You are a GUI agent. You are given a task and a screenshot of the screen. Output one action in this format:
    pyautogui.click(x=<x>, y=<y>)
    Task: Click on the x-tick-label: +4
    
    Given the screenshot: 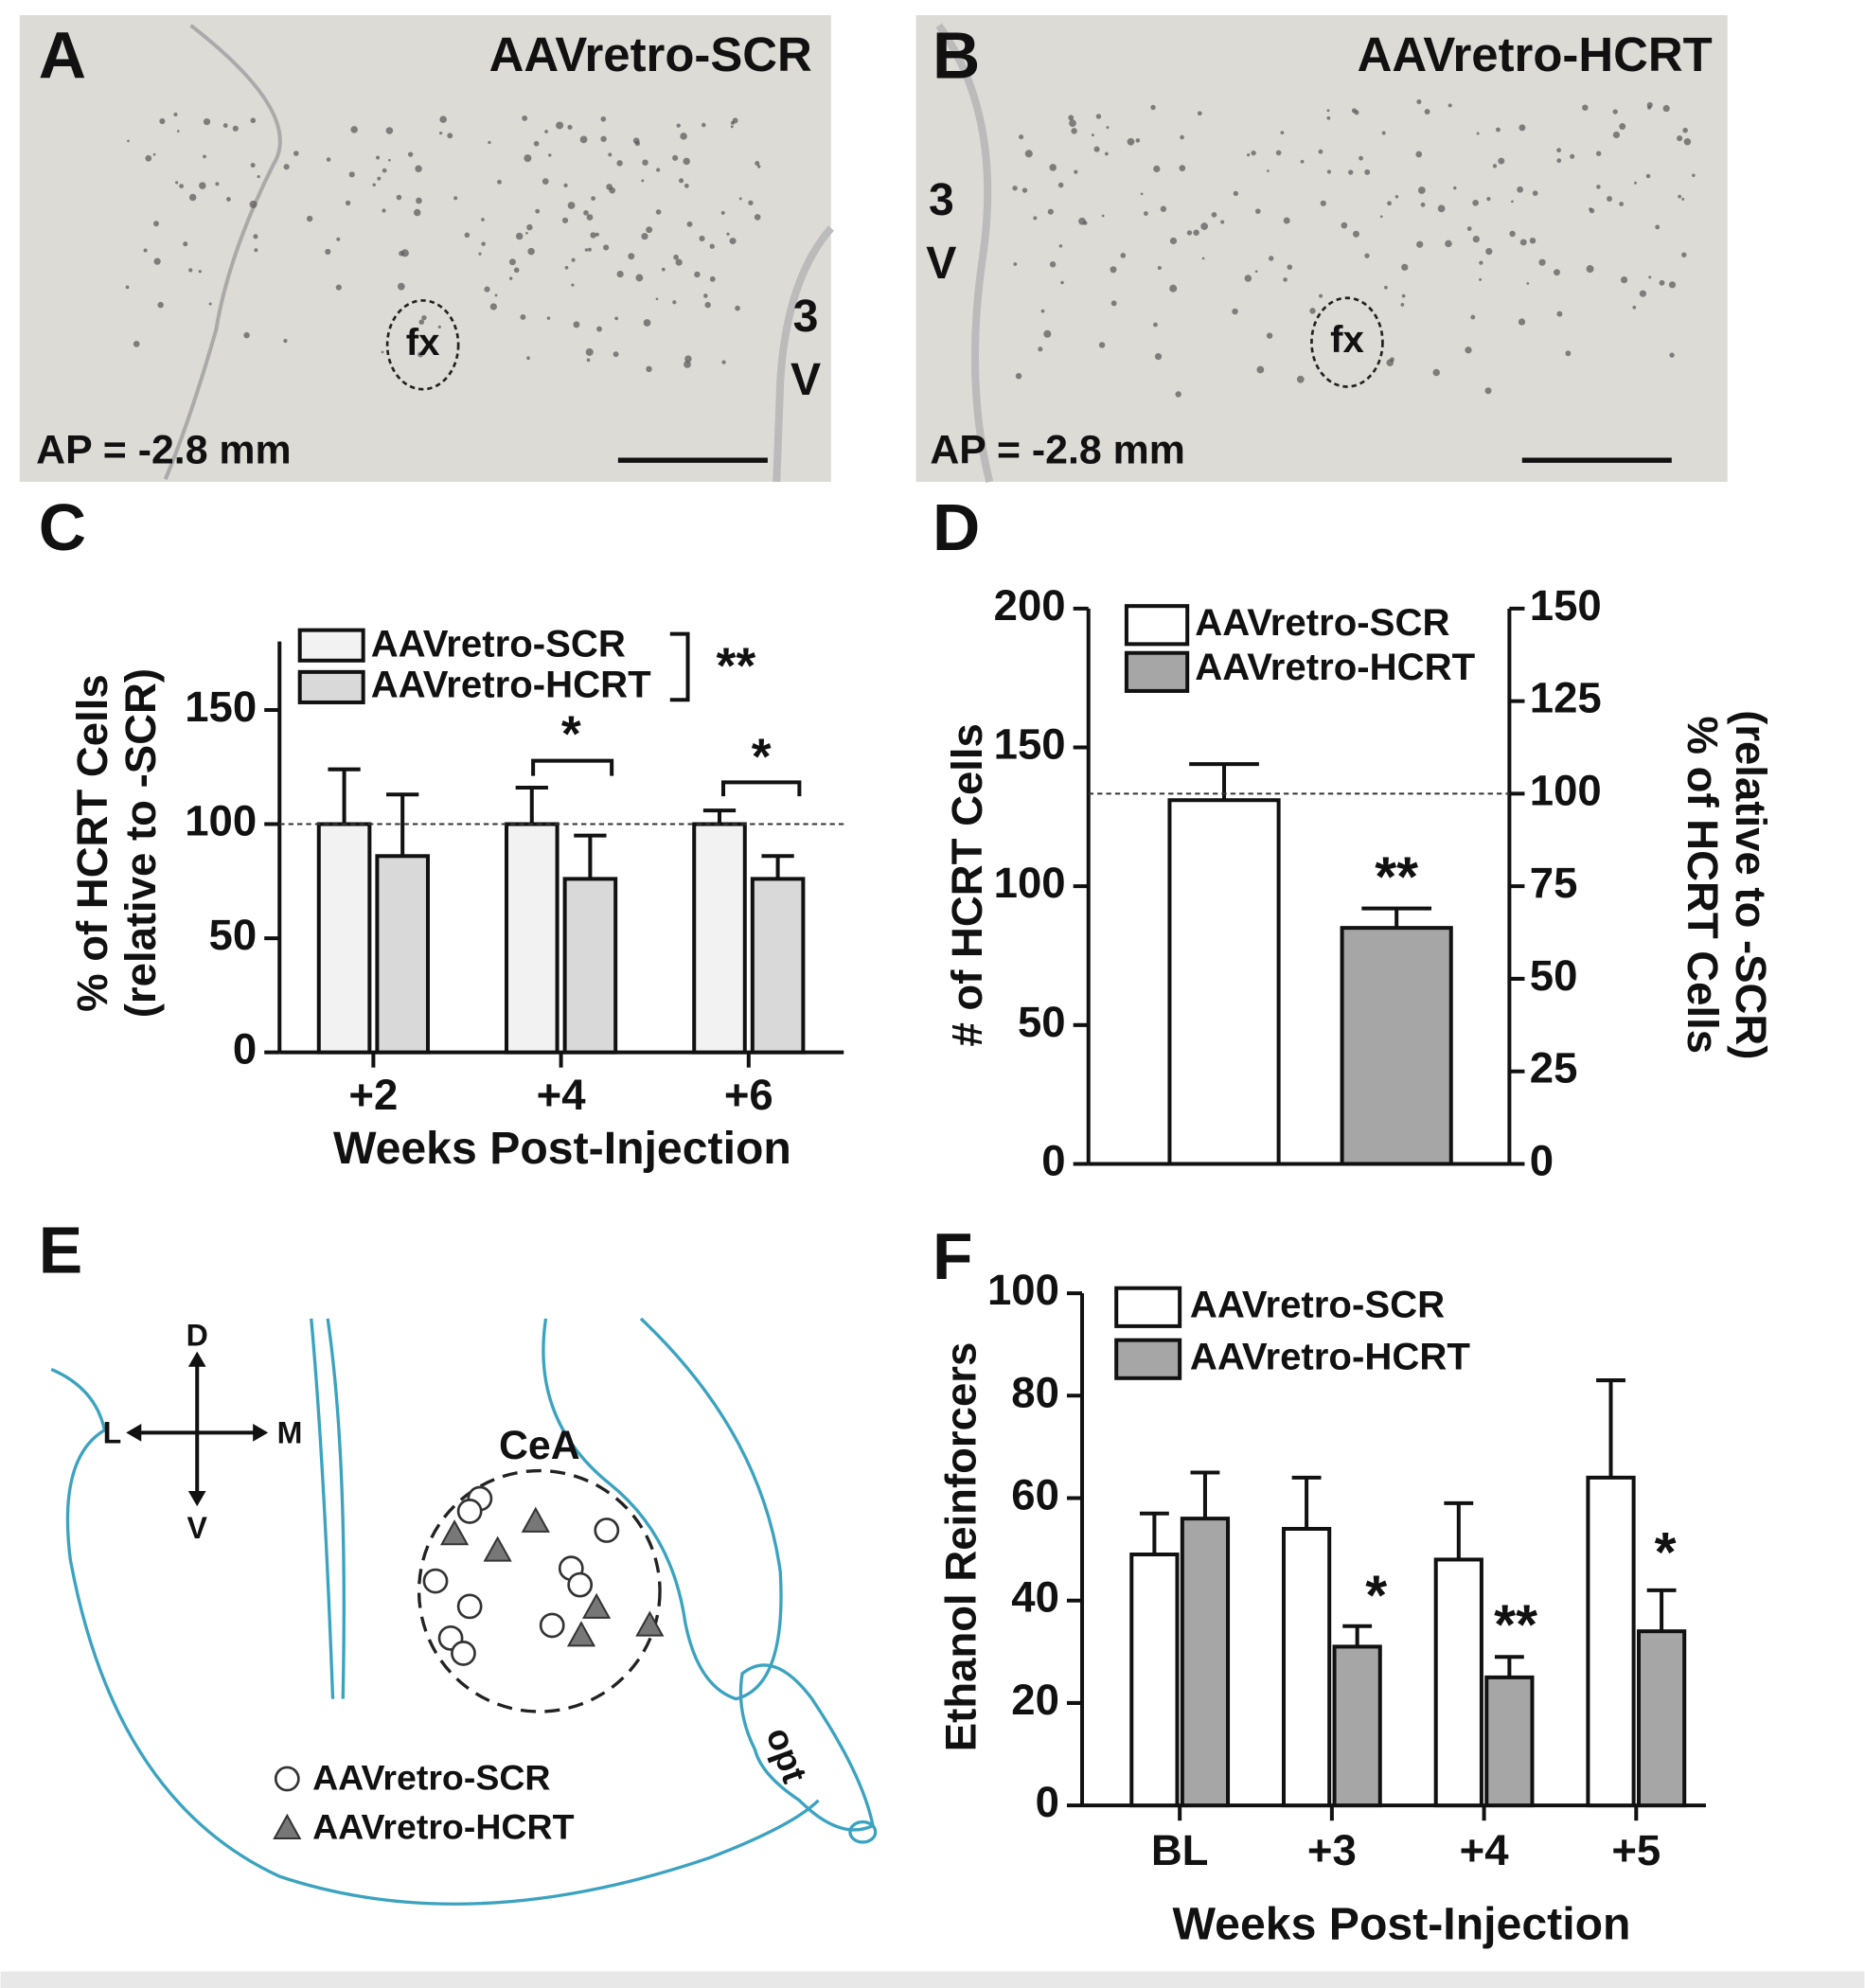 What is the action you would take?
    pyautogui.click(x=1485, y=1850)
    